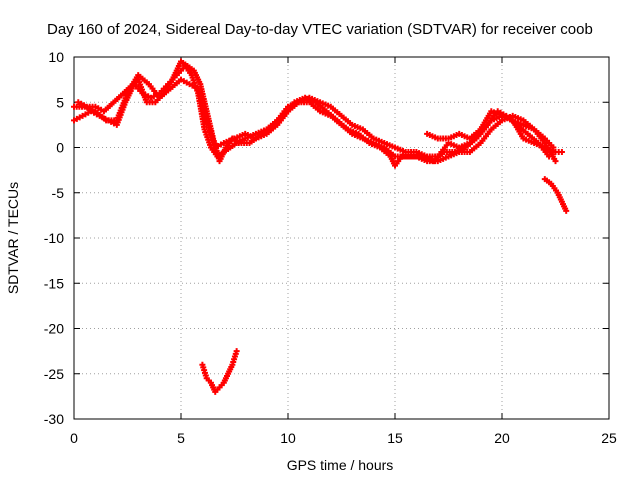 Image resolution: width=640 pixels, height=480 pixels. I want to click on y-tick-label: -10, so click(54, 238).